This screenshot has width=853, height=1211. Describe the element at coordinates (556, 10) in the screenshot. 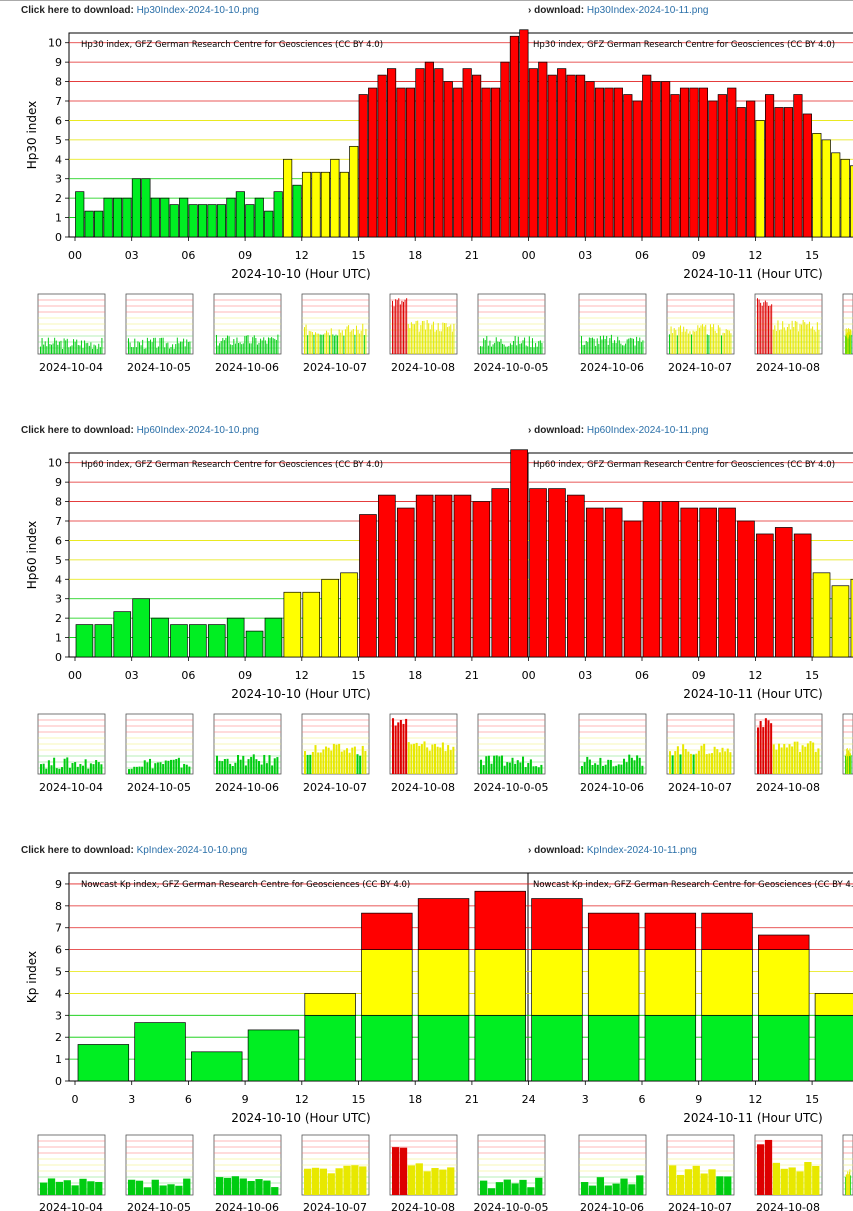

I see `download-label: › download:` at that location.